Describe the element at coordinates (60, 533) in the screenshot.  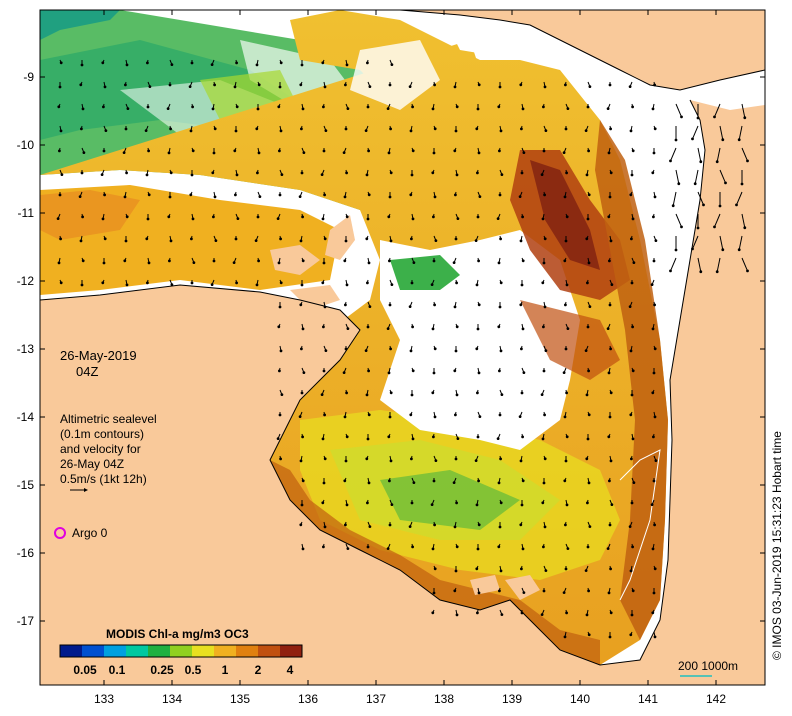
I see `argo-marker-icon` at that location.